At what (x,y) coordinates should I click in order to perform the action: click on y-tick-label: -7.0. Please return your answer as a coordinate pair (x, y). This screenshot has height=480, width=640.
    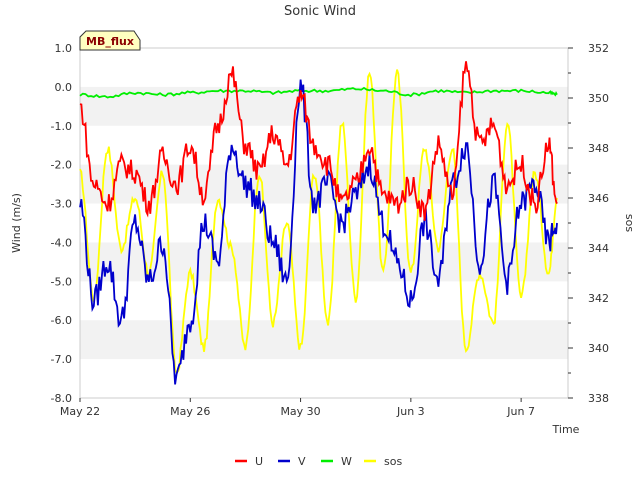
    Looking at the image, I should click on (61, 359).